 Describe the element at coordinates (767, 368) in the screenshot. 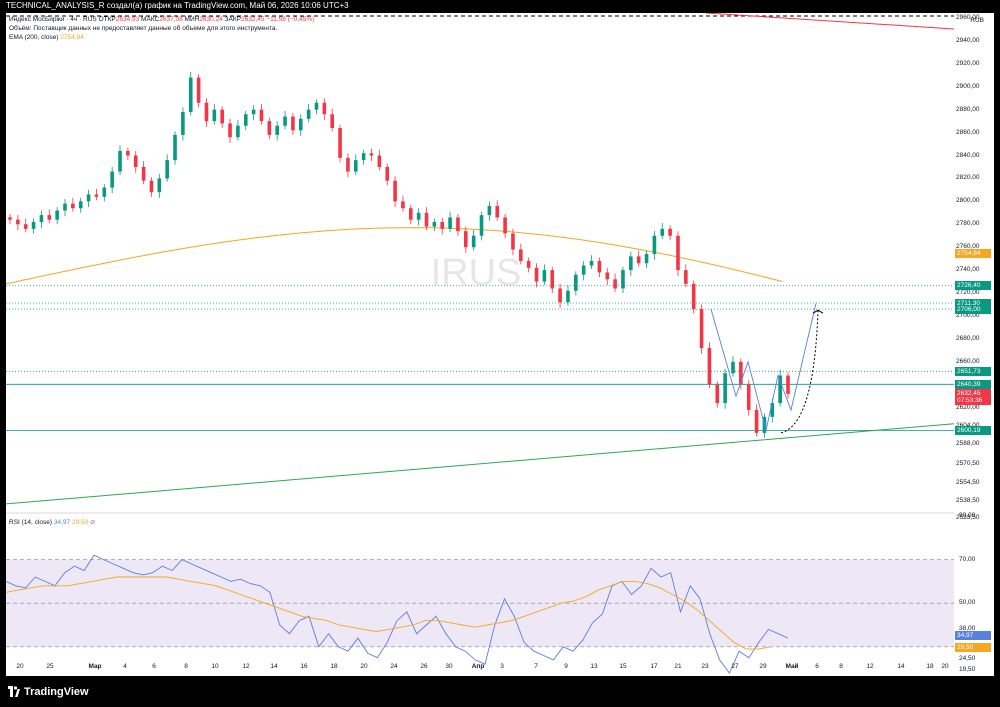

I see `projection-drawings` at that location.